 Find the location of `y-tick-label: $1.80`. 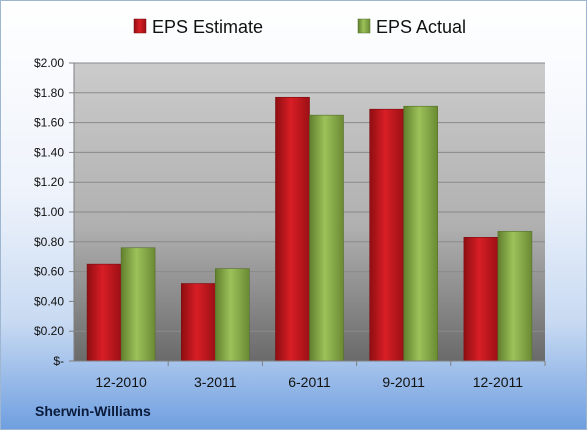

y-tick-label: $1.80 is located at coordinates (49, 93).